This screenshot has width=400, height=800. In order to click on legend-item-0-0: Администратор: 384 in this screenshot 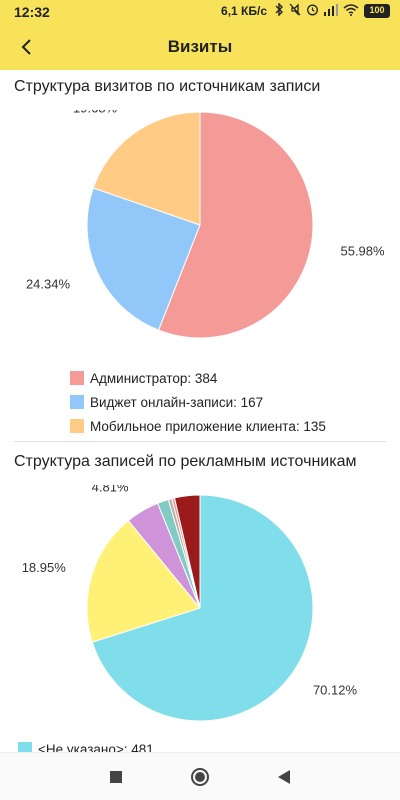, I will do `click(198, 378)`.